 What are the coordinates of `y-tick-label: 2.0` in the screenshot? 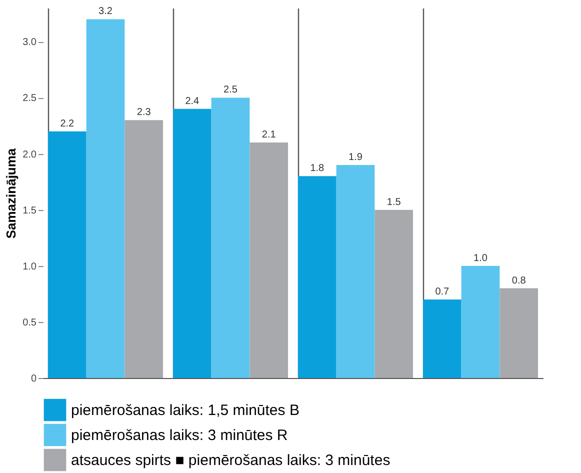 It's located at (29, 154).